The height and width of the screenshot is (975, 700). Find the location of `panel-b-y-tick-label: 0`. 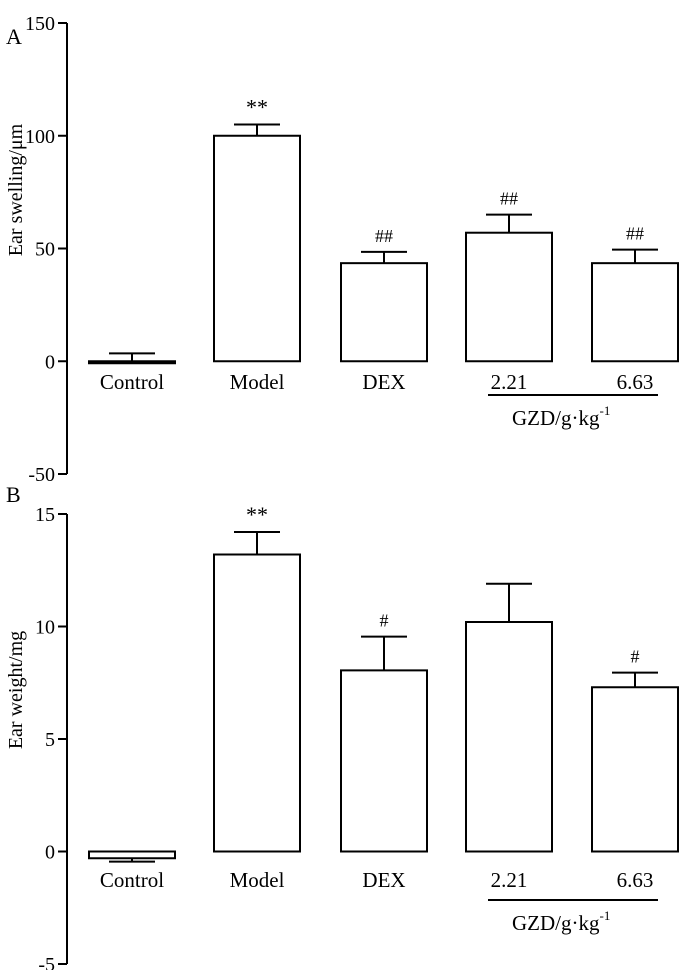

panel-b-y-tick-label: 0 is located at coordinates (50, 853).